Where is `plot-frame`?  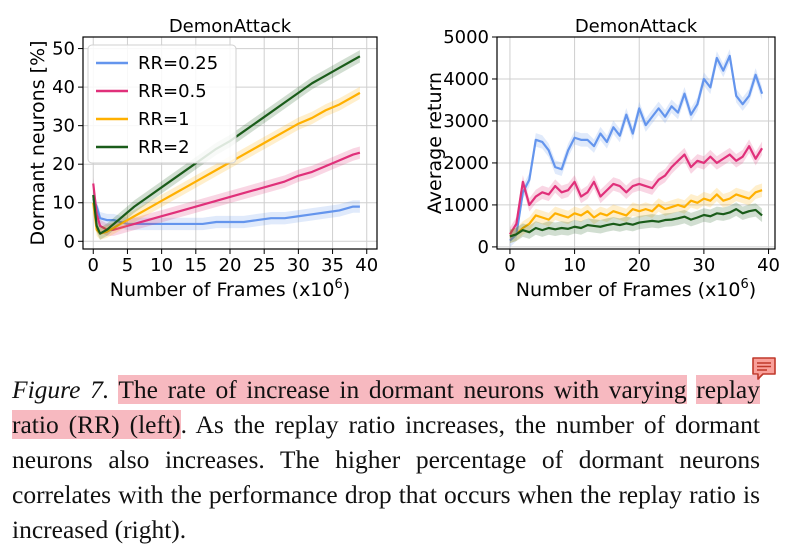 plot-frame is located at coordinates (636, 143).